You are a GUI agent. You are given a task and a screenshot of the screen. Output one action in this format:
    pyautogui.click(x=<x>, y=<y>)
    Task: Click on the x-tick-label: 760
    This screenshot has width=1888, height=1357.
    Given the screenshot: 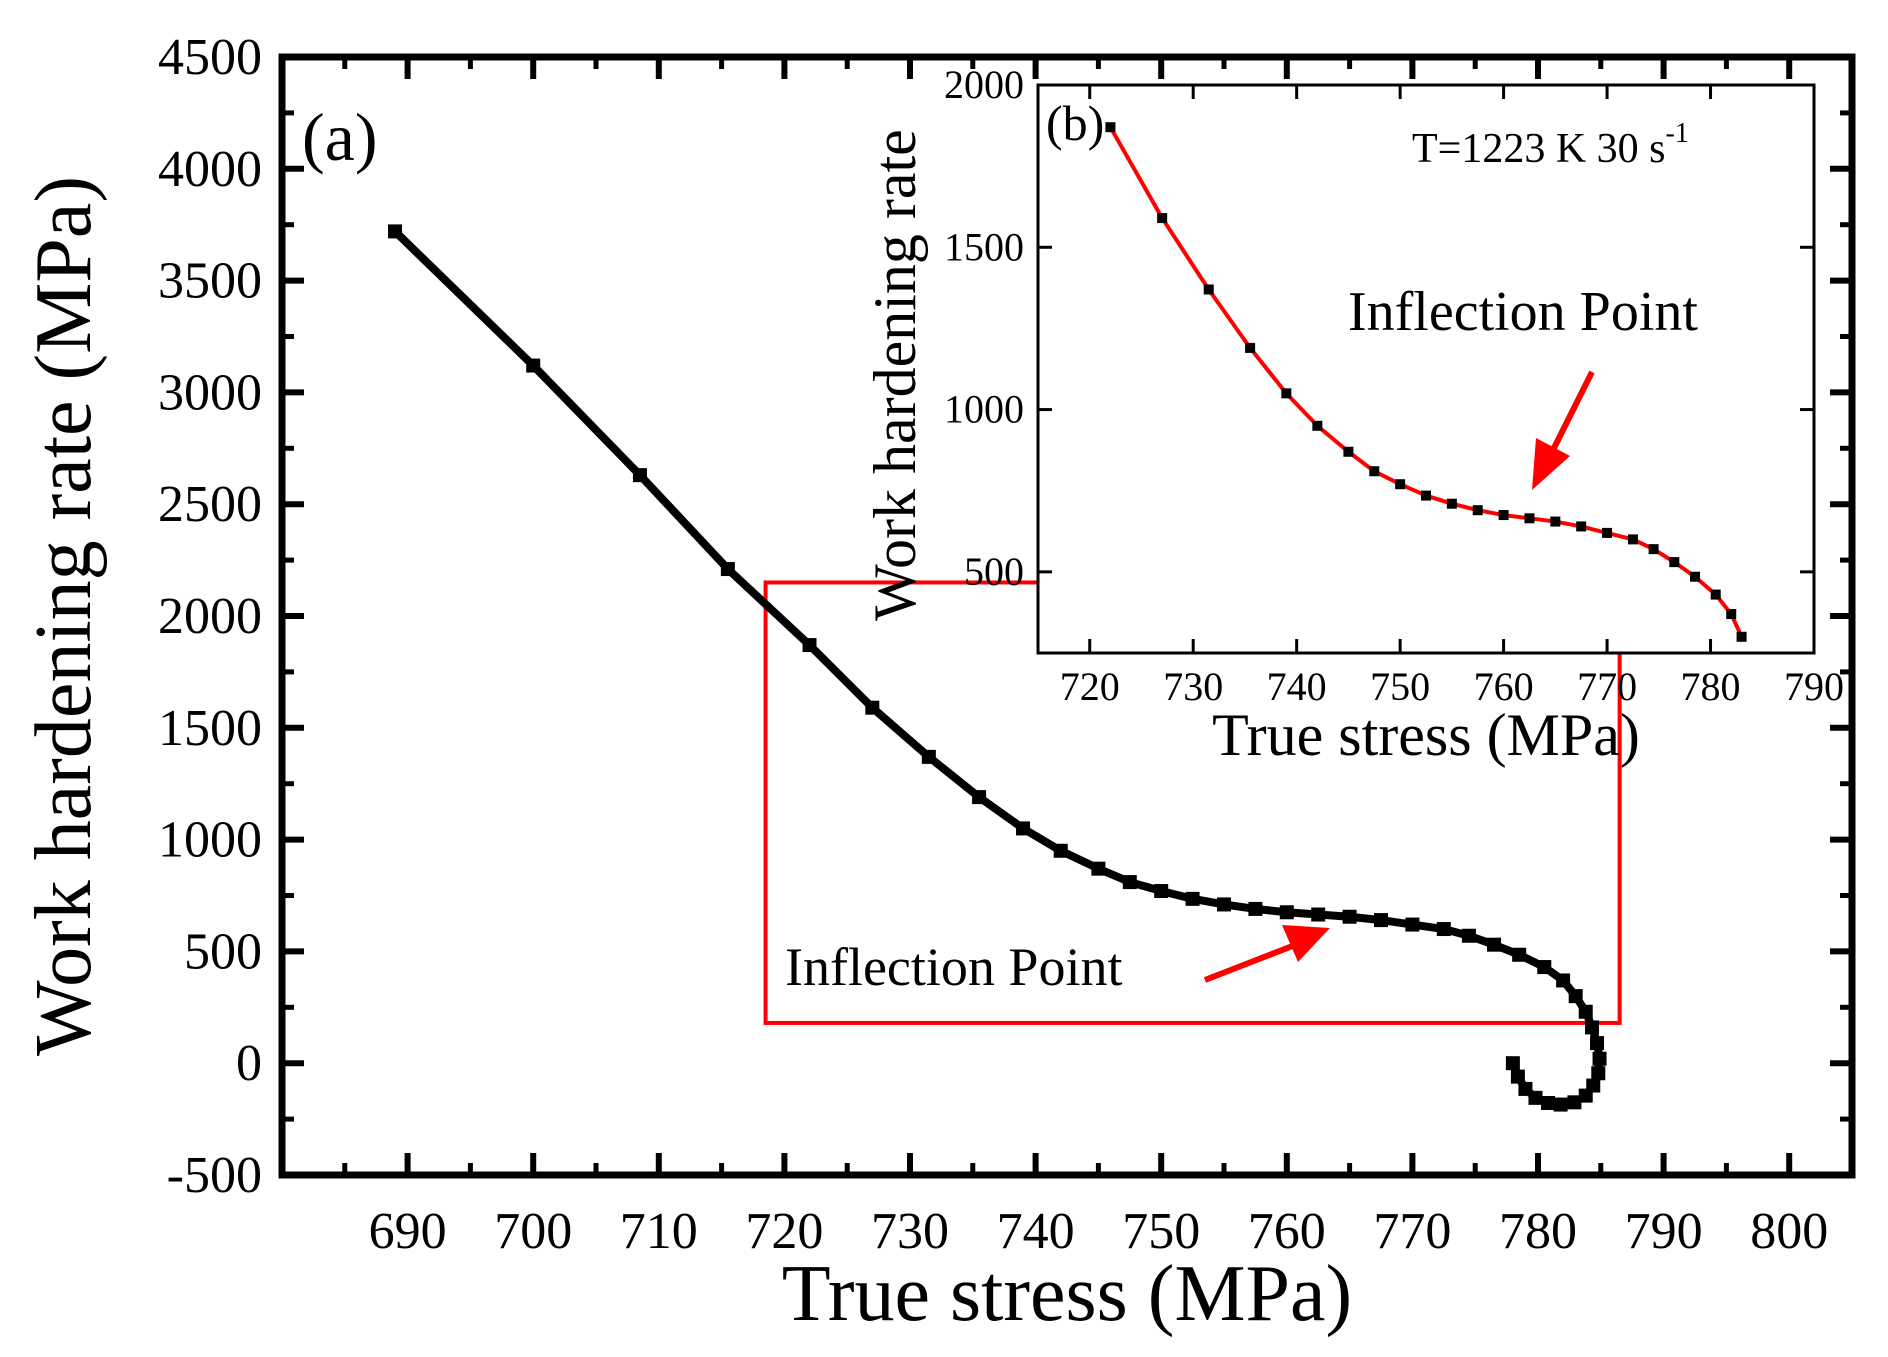 What is the action you would take?
    pyautogui.click(x=1287, y=1231)
    